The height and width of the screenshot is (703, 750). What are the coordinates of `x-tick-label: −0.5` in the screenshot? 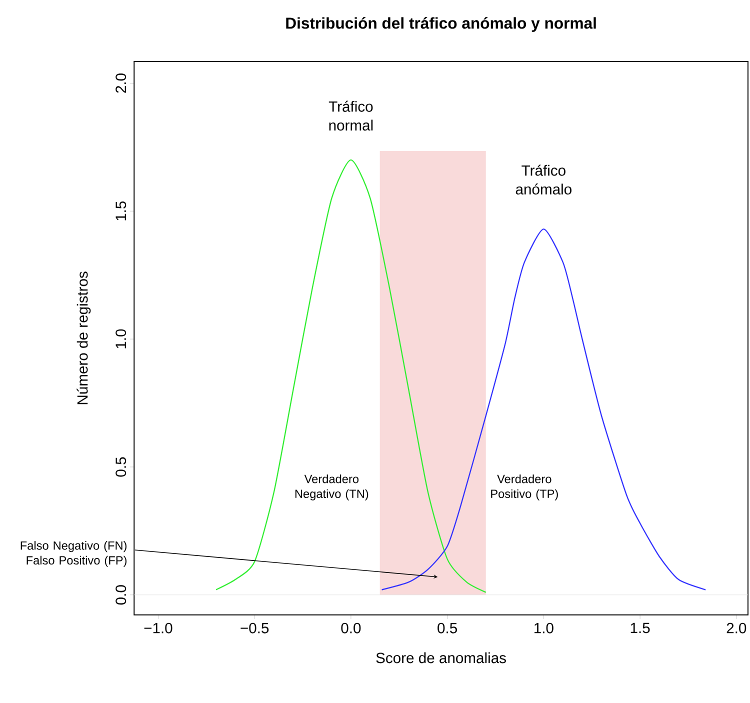 It's located at (254, 628).